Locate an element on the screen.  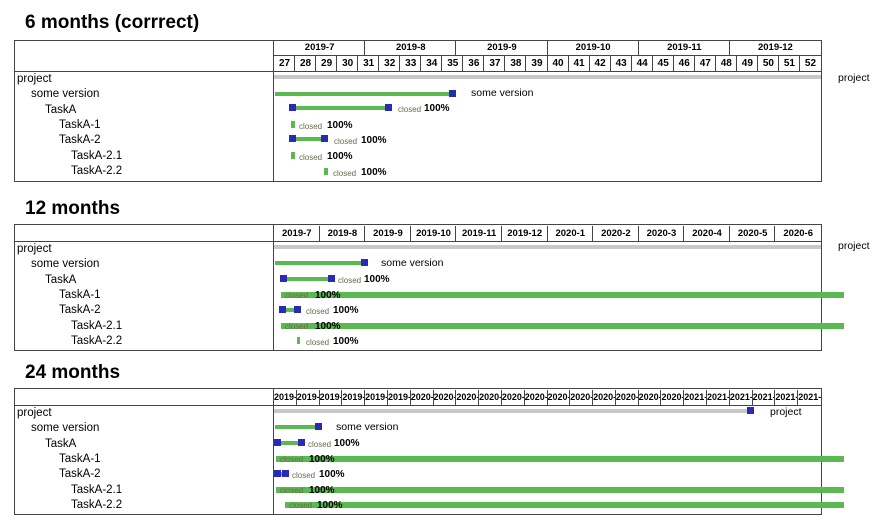
taska-2-1-percent: 100% is located at coordinates (340, 156).